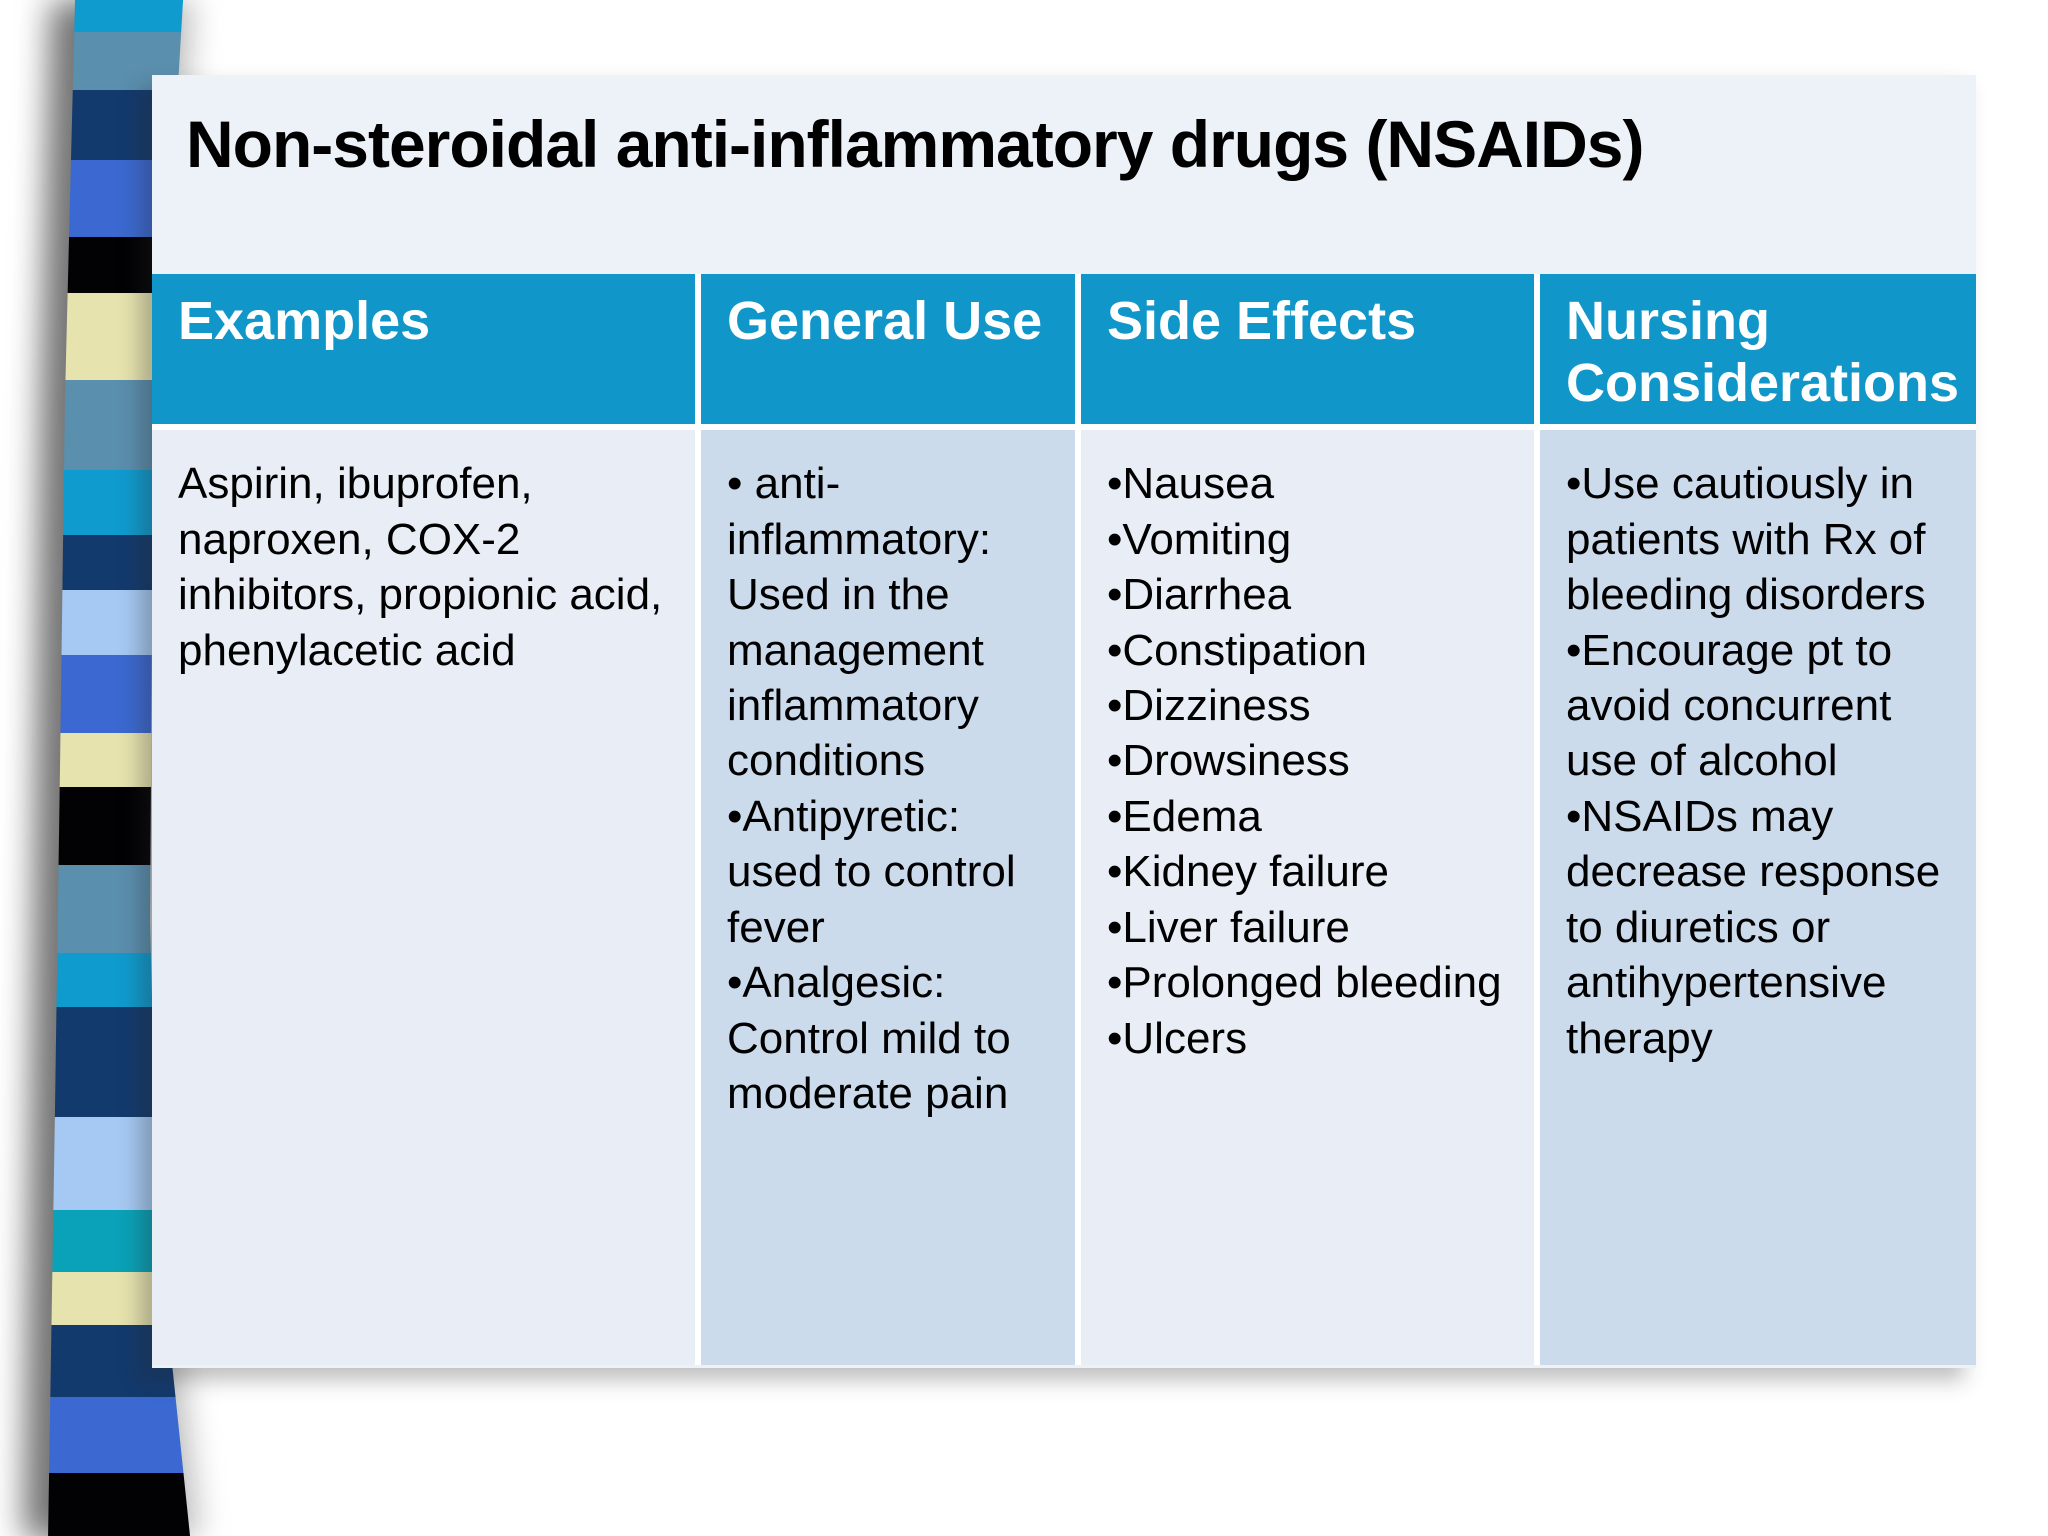 The image size is (2048, 1536). I want to click on bullet-item: •Antipyretic: used to control fever, so click(871, 871).